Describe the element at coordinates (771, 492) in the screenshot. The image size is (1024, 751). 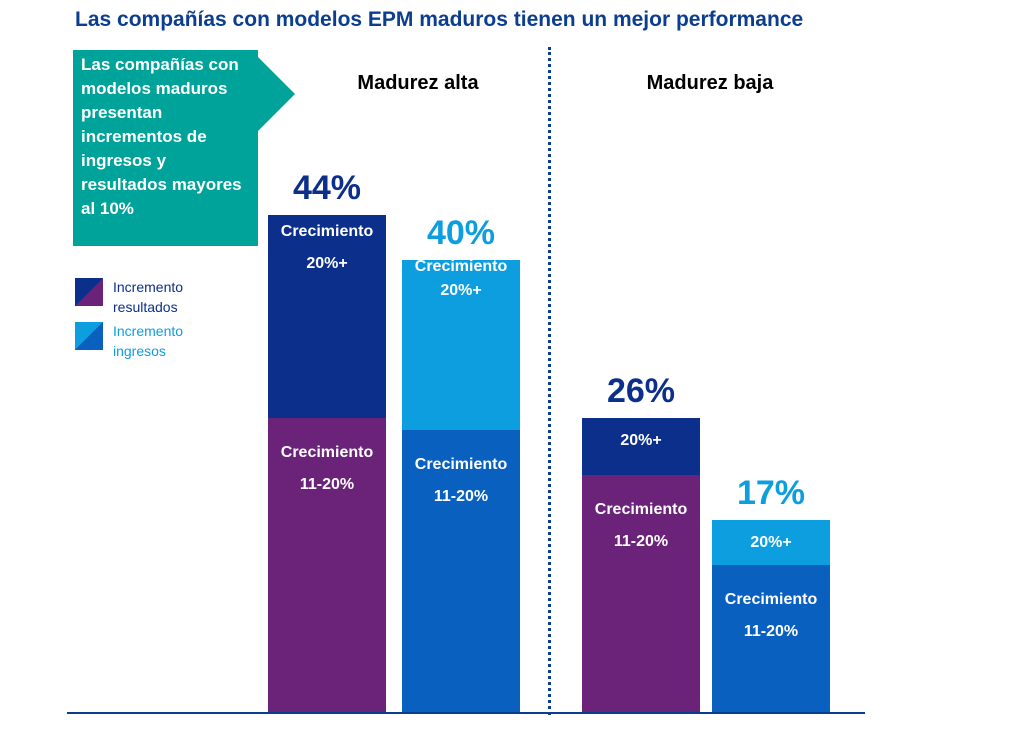
I see `bar-total-label: 17%` at that location.